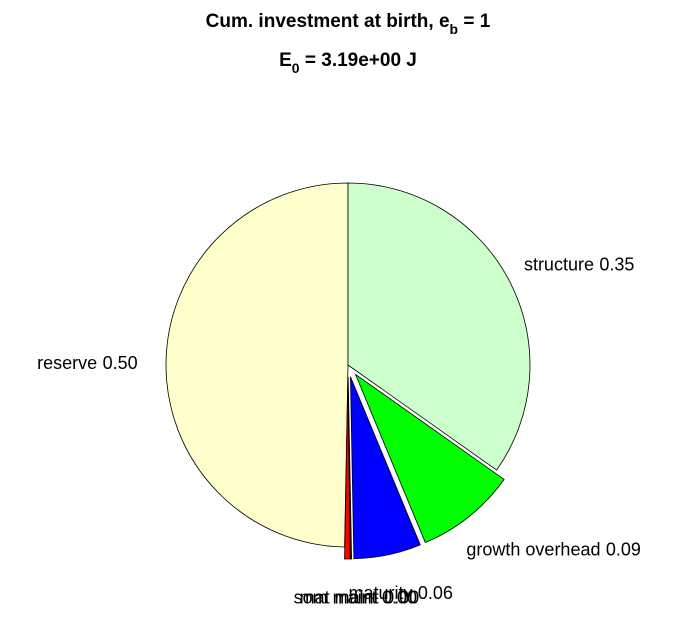 The image size is (696, 618). I want to click on slice-category: growth overhead, so click(533, 550).